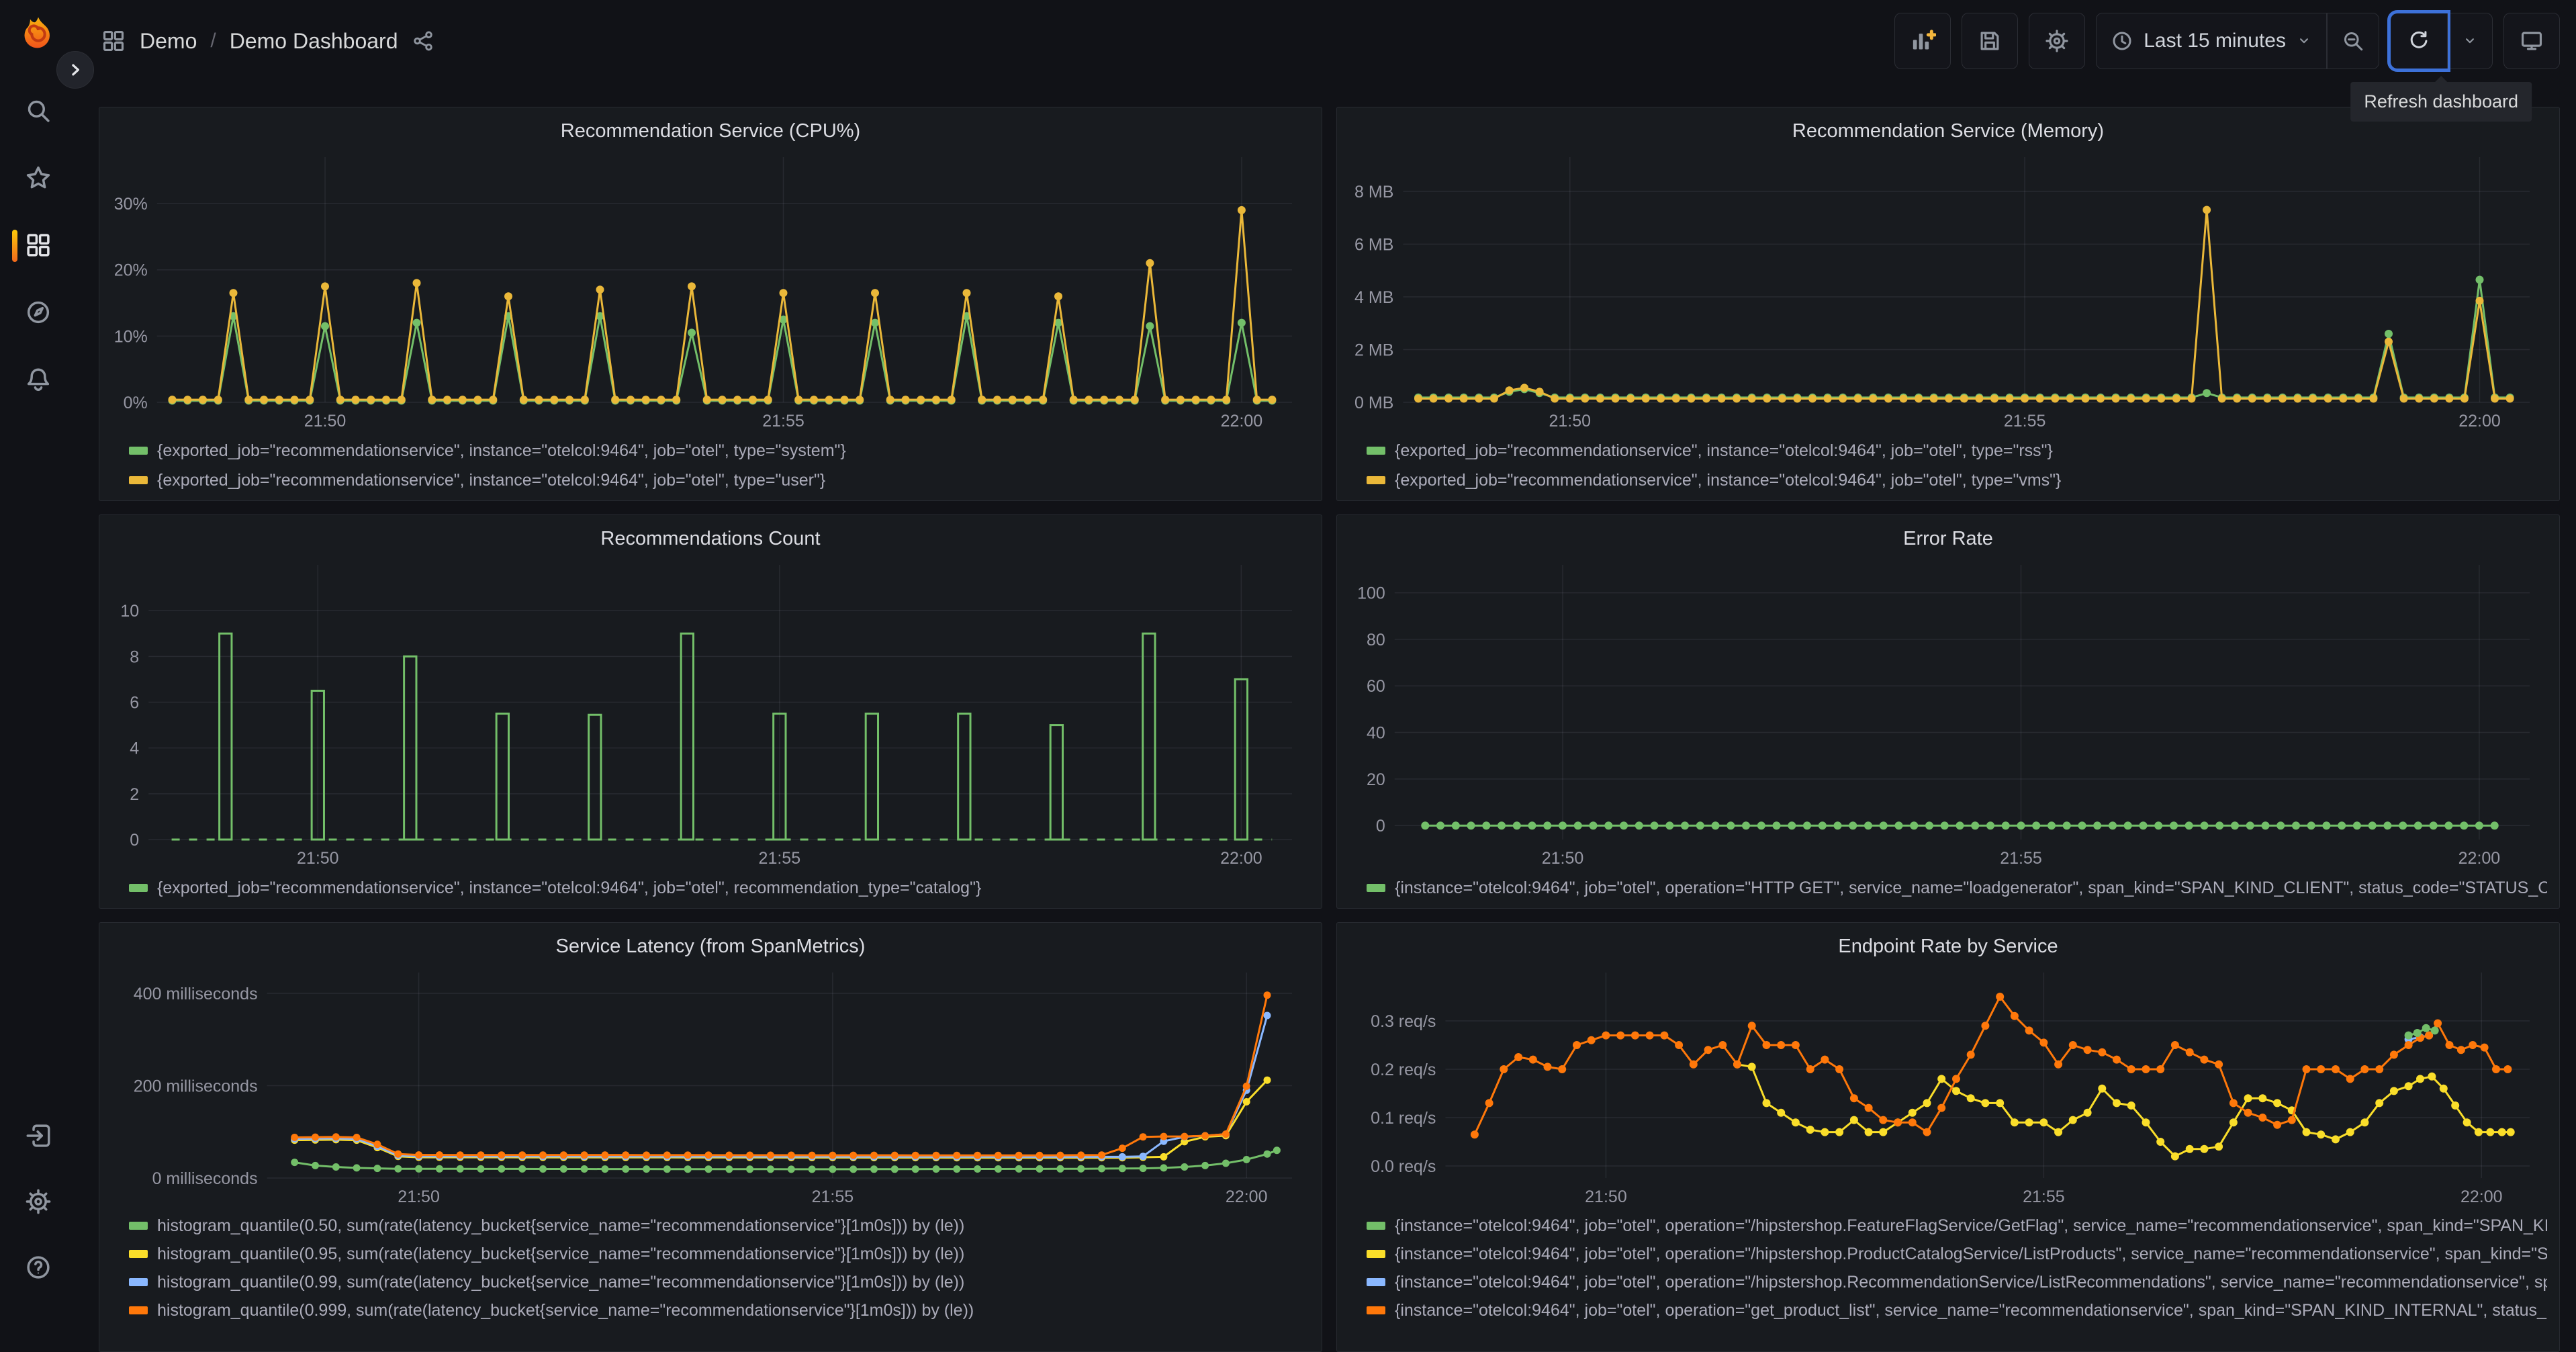 The width and height of the screenshot is (2576, 1352). What do you see at coordinates (1373, 192) in the screenshot?
I see `svg-text: 8 MB` at bounding box center [1373, 192].